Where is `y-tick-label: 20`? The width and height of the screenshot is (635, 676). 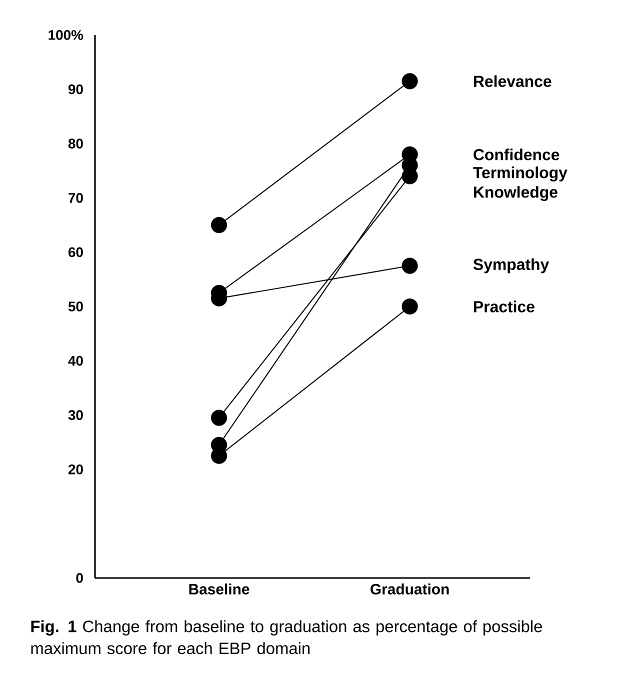 y-tick-label: 20 is located at coordinates (75, 469).